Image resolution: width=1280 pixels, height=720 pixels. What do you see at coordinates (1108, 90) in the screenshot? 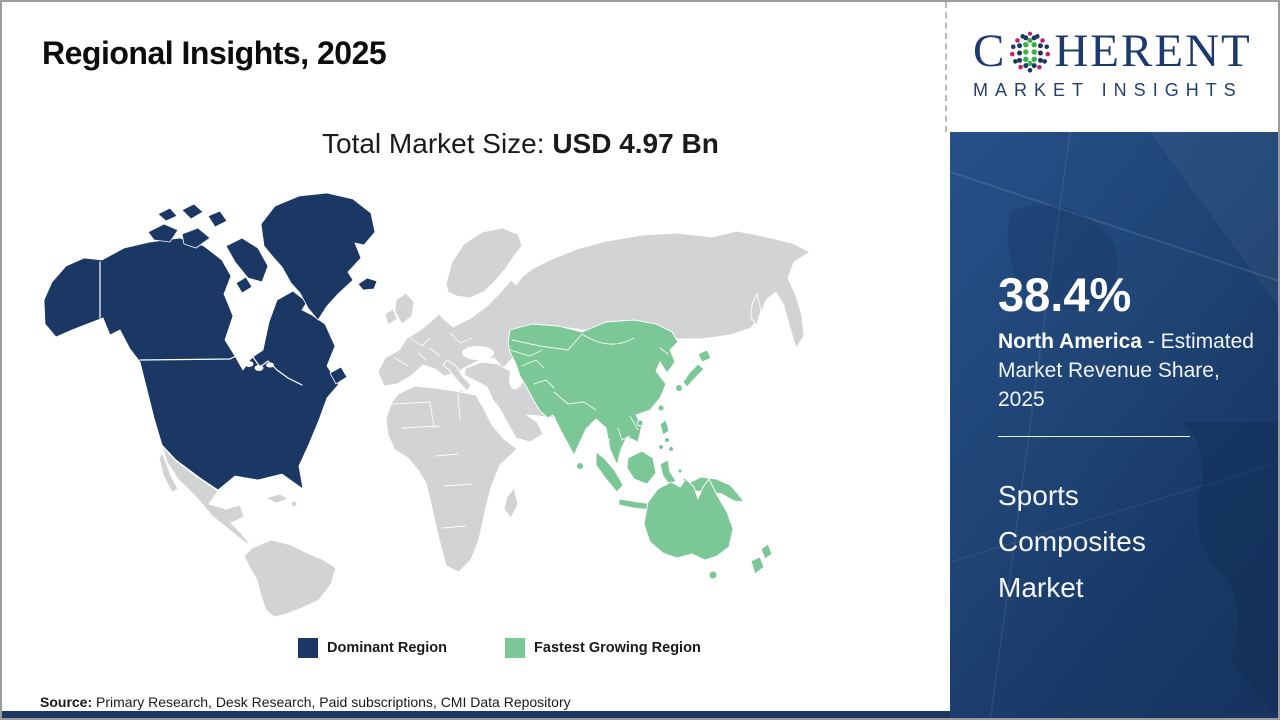
I see `logo-tagline: MARKET INSIGHTS` at bounding box center [1108, 90].